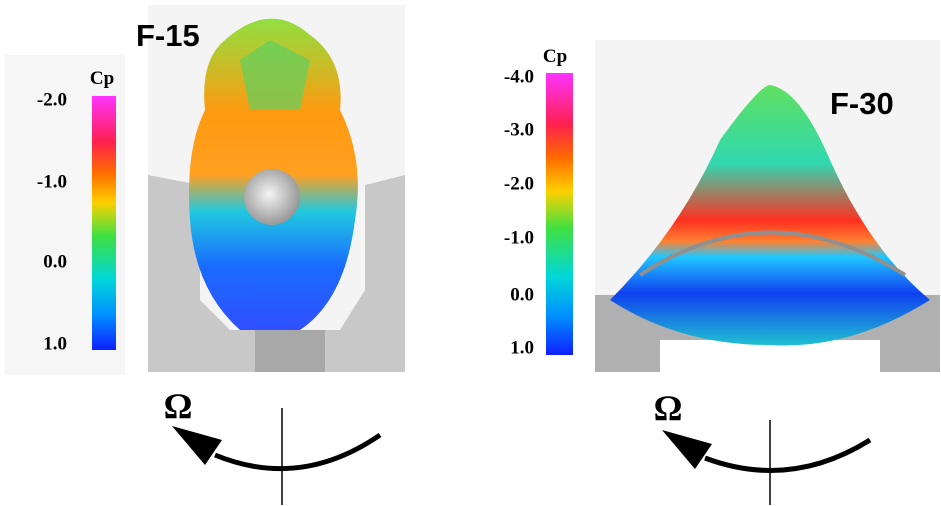  What do you see at coordinates (862, 103) in the screenshot?
I see `panel-title: F-30` at bounding box center [862, 103].